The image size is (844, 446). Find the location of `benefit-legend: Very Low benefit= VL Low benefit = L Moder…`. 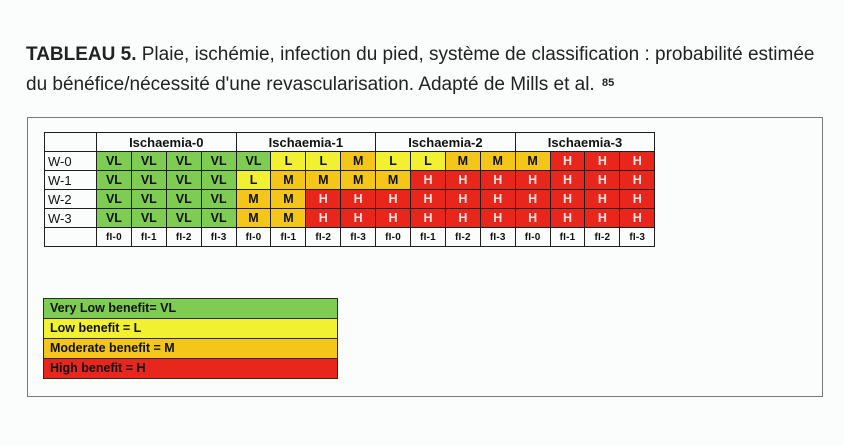

benefit-legend: Very Low benefit= VL Low benefit = L Moder… is located at coordinates (190, 338).